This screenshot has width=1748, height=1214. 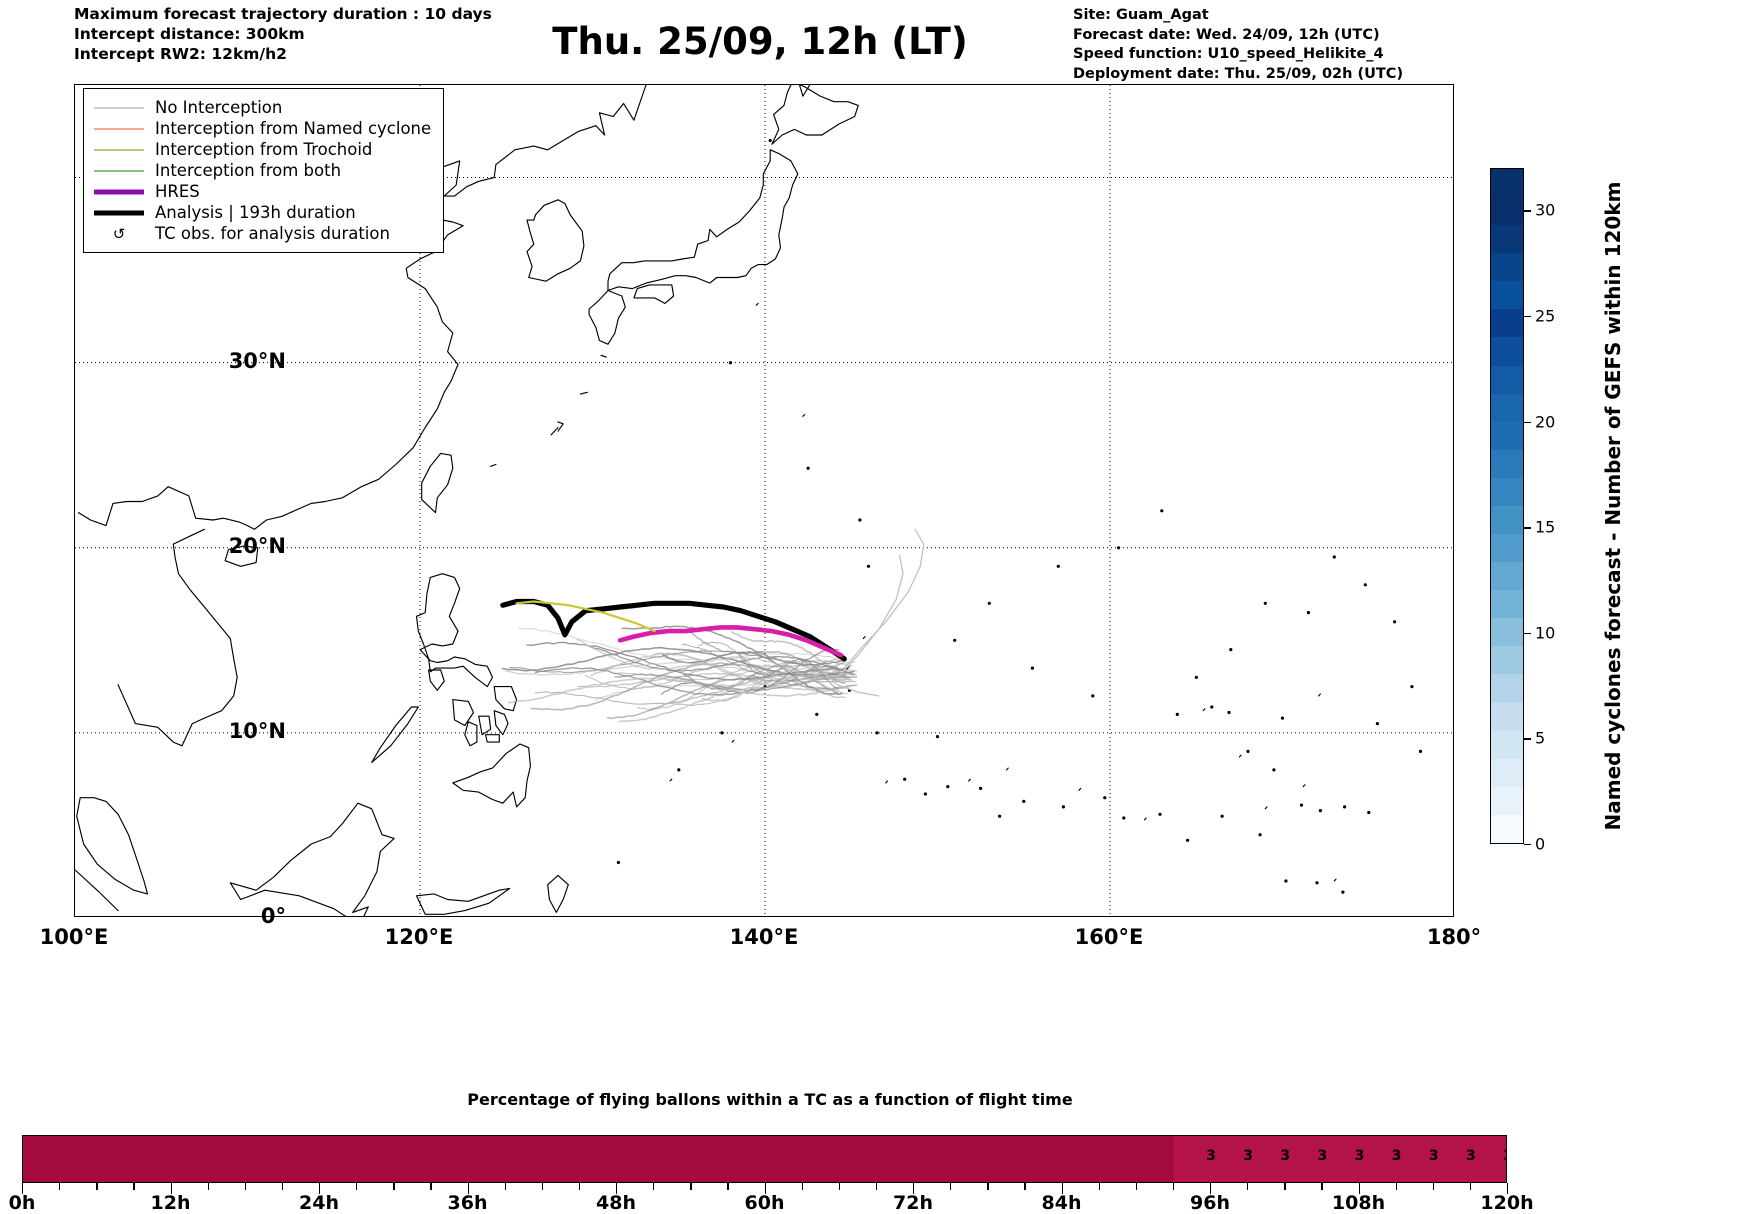 What do you see at coordinates (261, 212) in the screenshot?
I see `legend-item-analysis: Analysis | 193h duration` at bounding box center [261, 212].